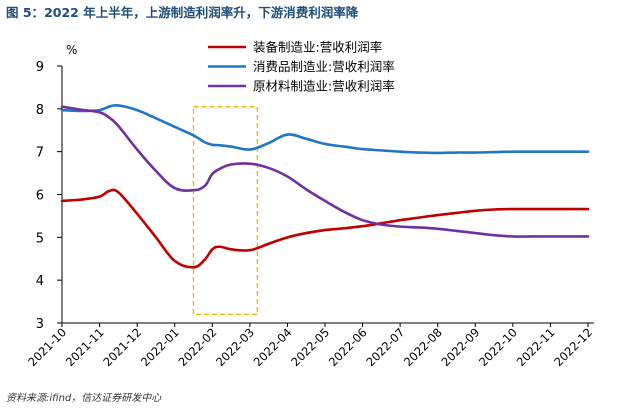  I want to click on x-tick-label: 2022-02, so click(198, 347).